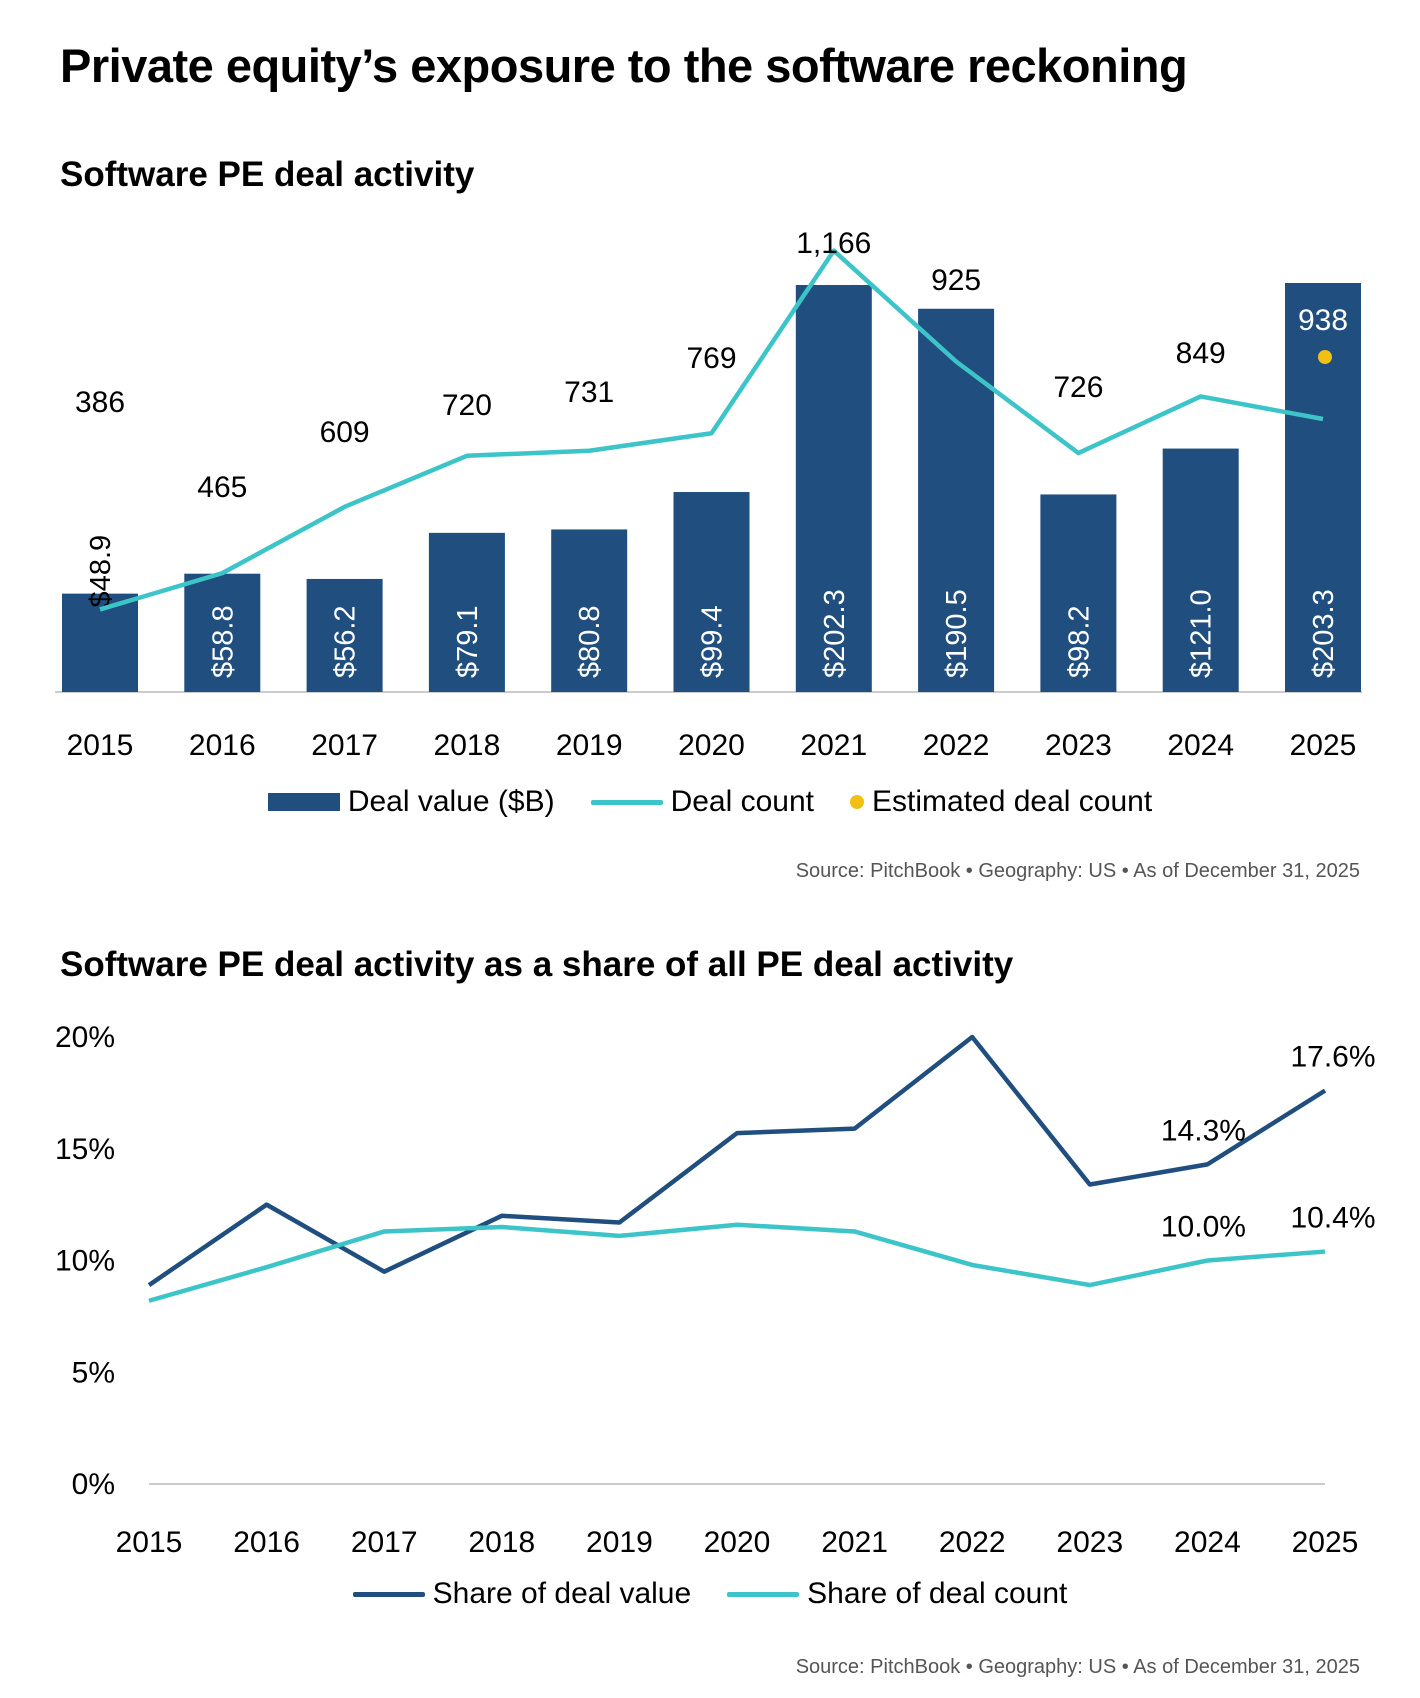 The width and height of the screenshot is (1420, 1698). What do you see at coordinates (1201, 353) in the screenshot?
I see `deal-count-label: 849` at bounding box center [1201, 353].